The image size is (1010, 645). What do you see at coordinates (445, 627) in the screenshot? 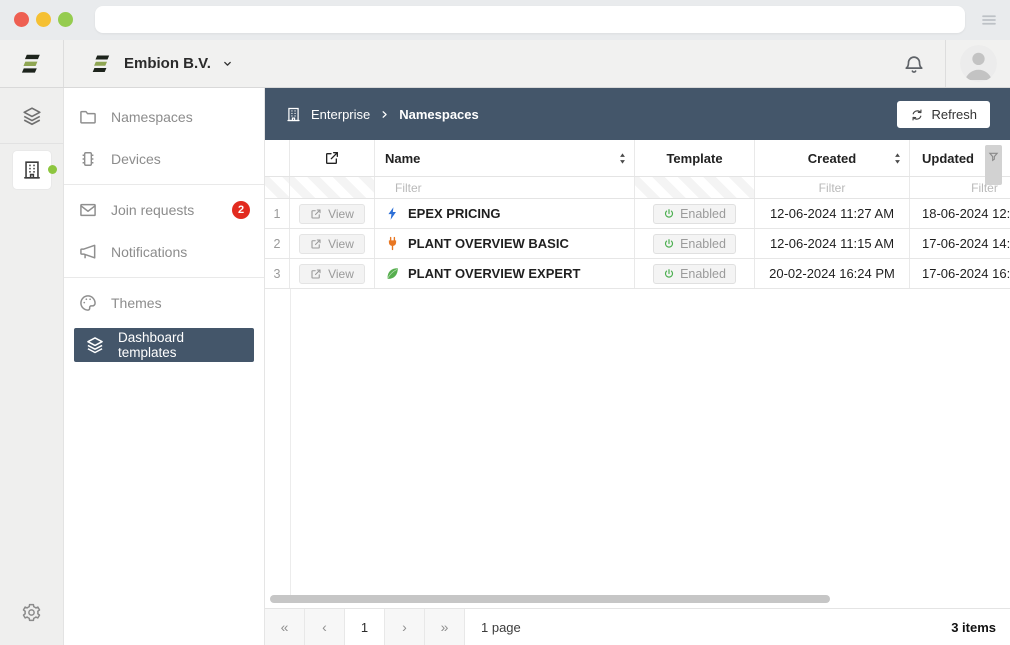
I see `last-page-button: »` at bounding box center [445, 627].